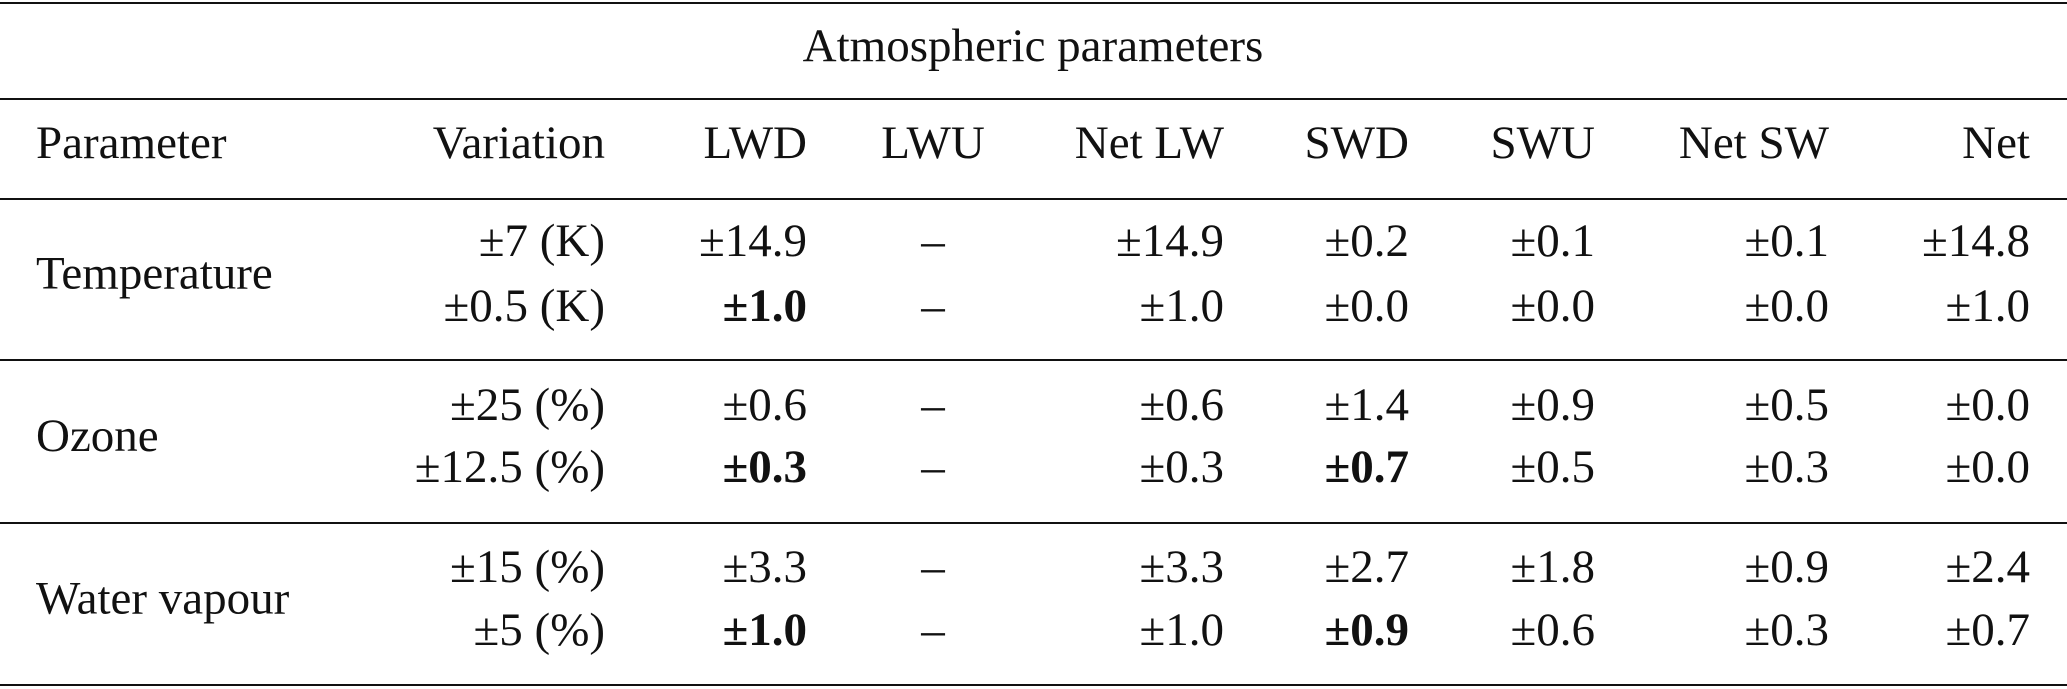 The image size is (2067, 689). What do you see at coordinates (1976, 241) in the screenshot?
I see `cell: ±14.8` at bounding box center [1976, 241].